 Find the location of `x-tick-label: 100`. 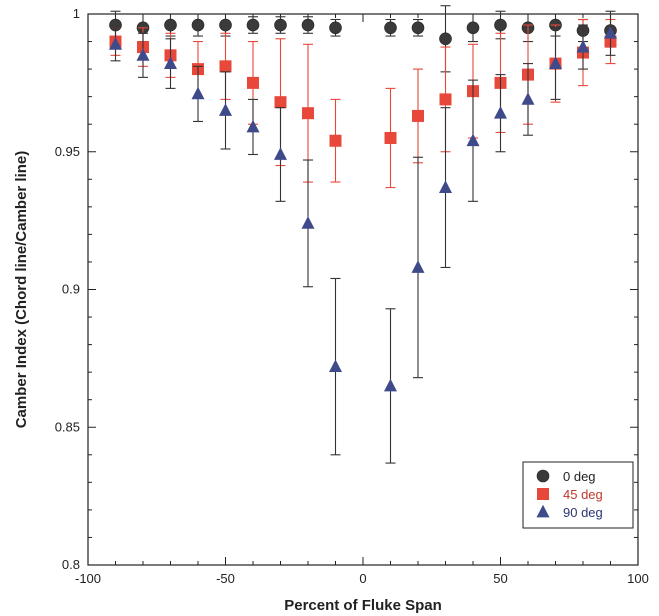

x-tick-label: 100 is located at coordinates (638, 578).